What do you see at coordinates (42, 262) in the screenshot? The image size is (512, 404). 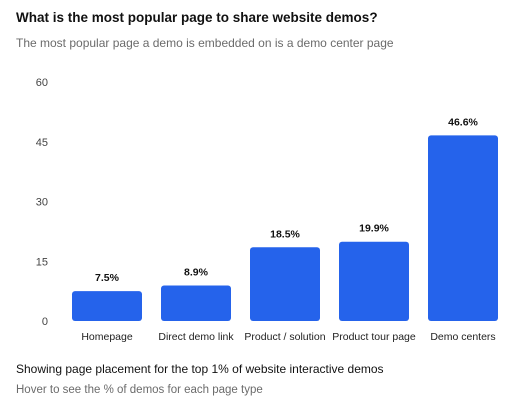 I see `y-tick-label: 15` at bounding box center [42, 262].